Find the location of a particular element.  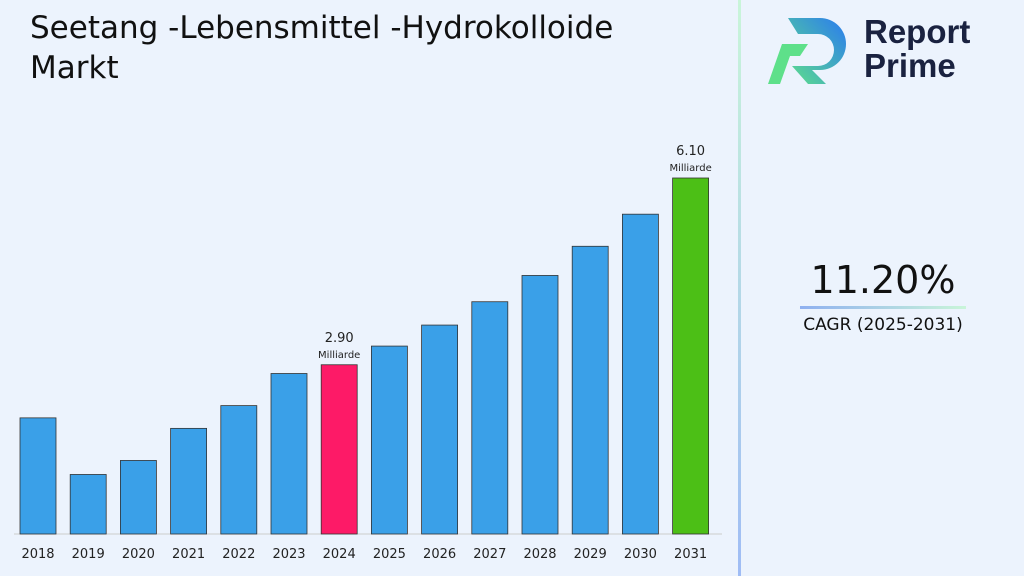

x-tick-label: 2023 is located at coordinates (288, 554).